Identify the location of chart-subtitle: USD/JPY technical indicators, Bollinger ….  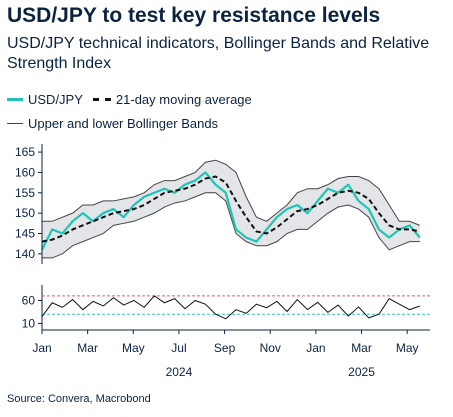
(218, 53).